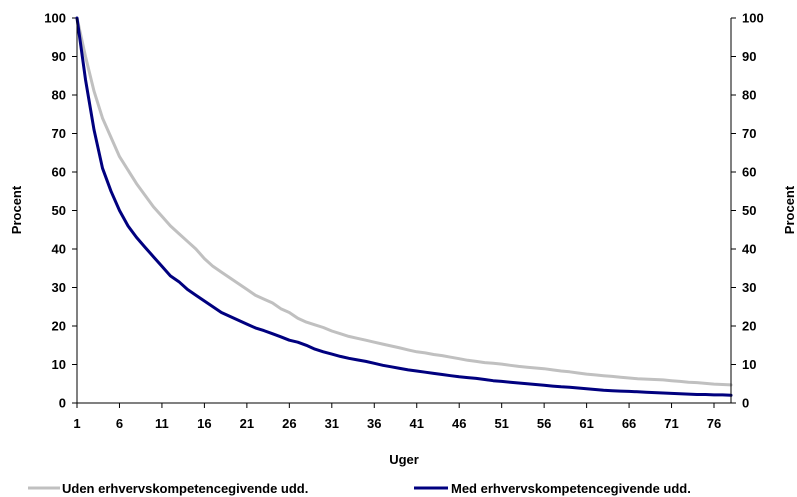  What do you see at coordinates (749, 249) in the screenshot?
I see `y-tick-label-right: 40` at bounding box center [749, 249].